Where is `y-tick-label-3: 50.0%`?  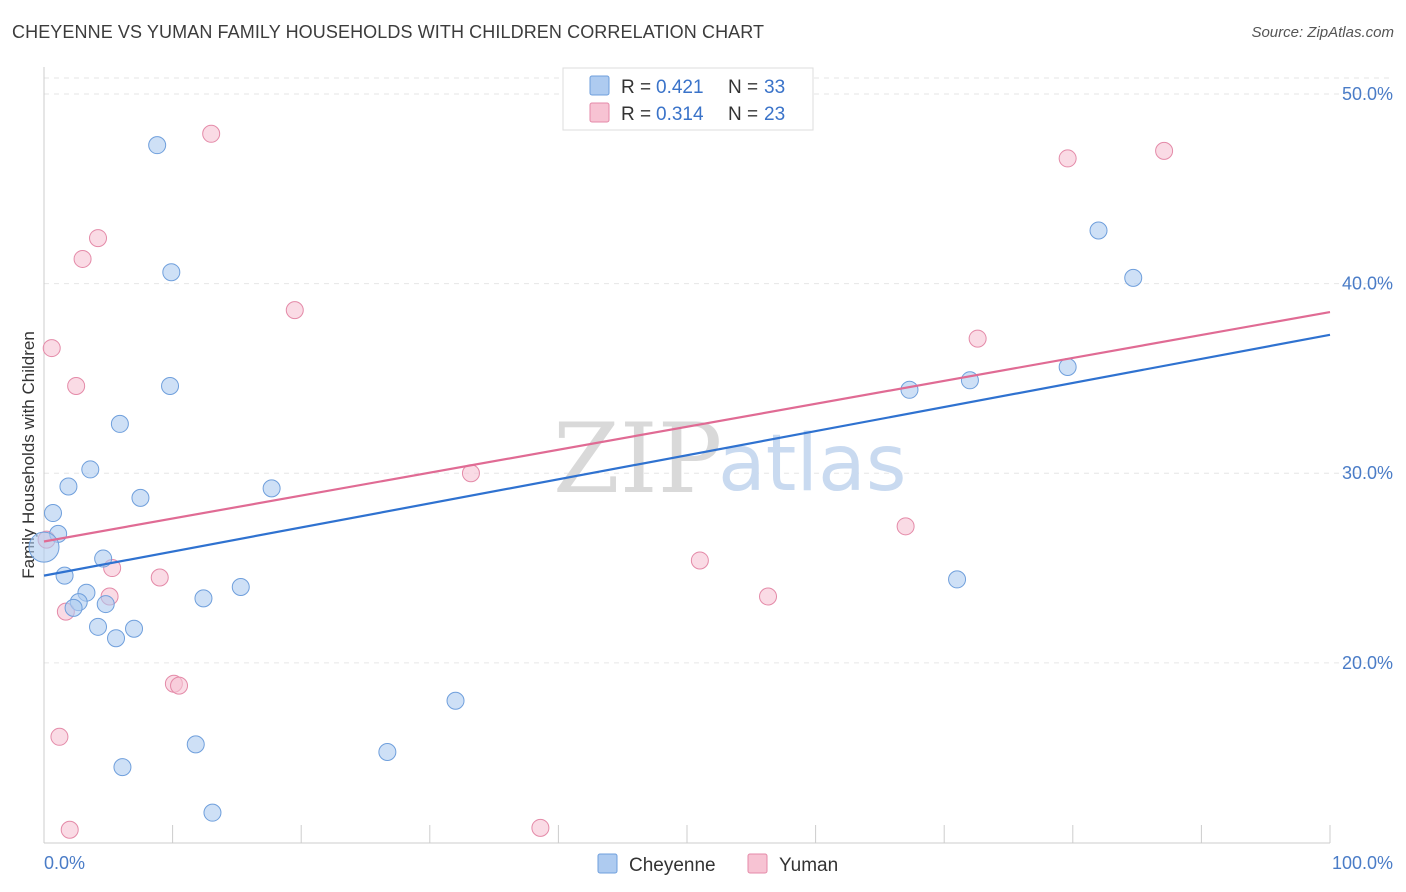
y-tick-label-3: 50.0% is located at coordinates (1367, 94).